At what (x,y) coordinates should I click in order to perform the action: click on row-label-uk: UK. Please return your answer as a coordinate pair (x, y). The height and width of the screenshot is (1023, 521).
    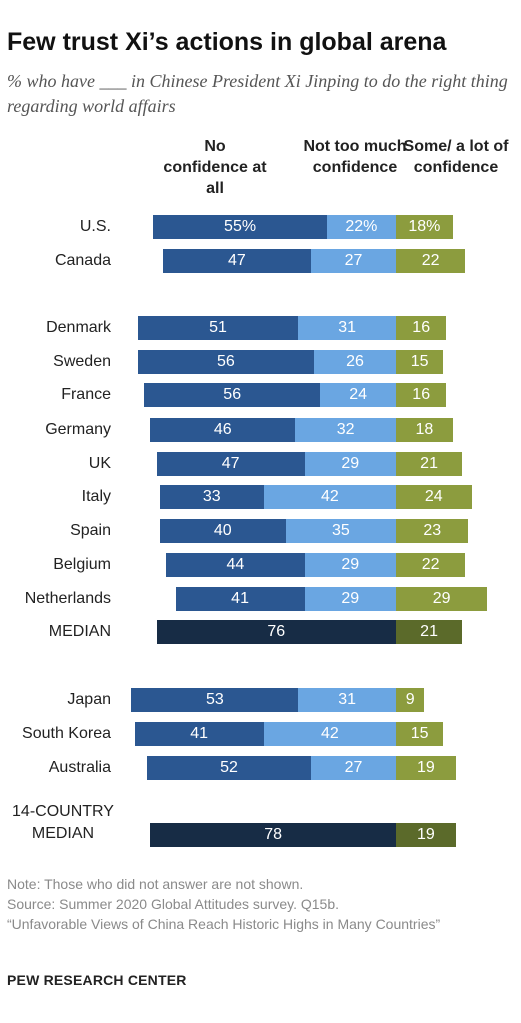
    Looking at the image, I should click on (99, 463).